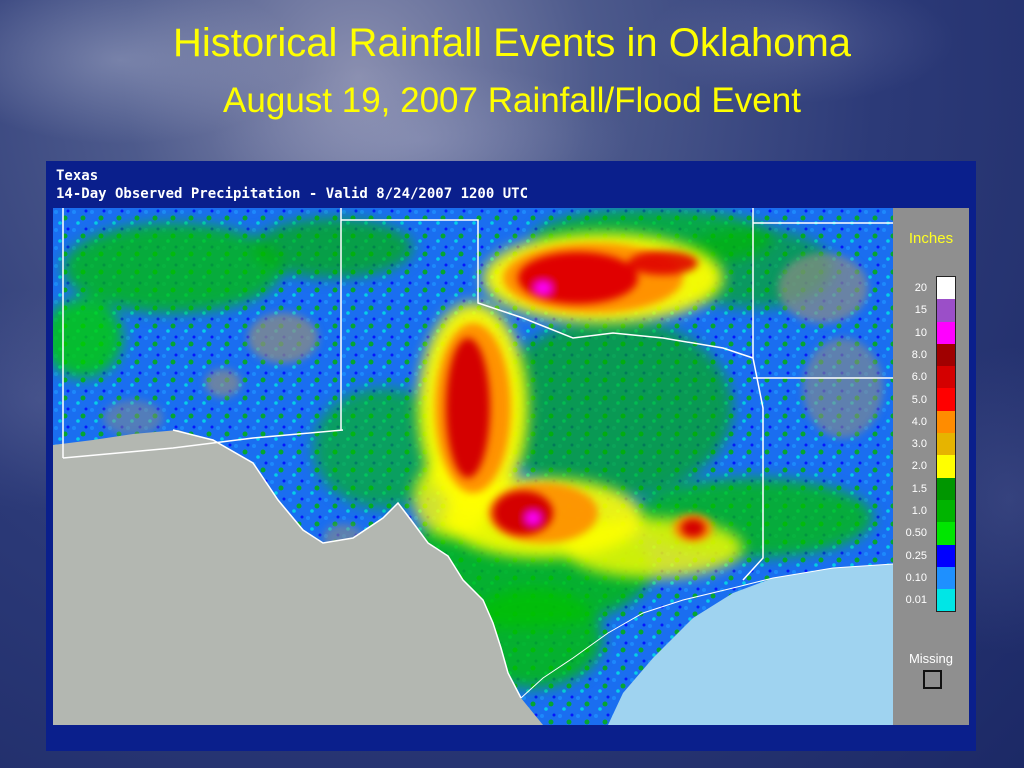 This screenshot has height=768, width=1024. I want to click on legend-label: 1.0, so click(919, 511).